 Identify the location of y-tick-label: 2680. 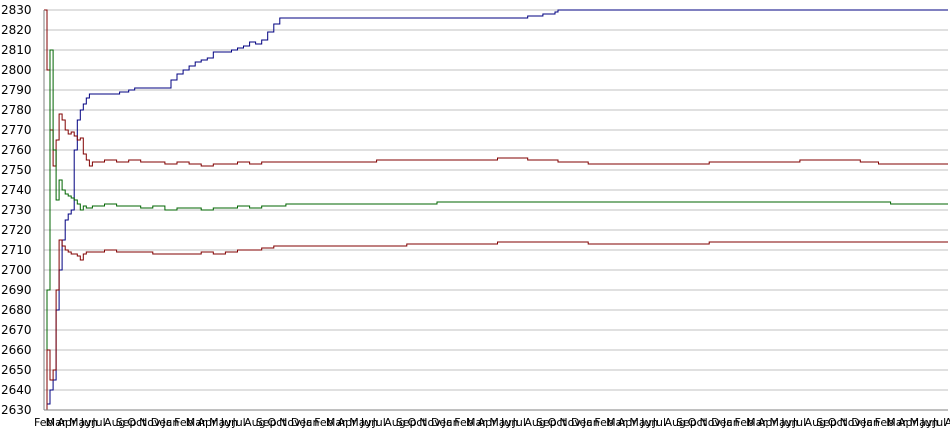
(16, 310).